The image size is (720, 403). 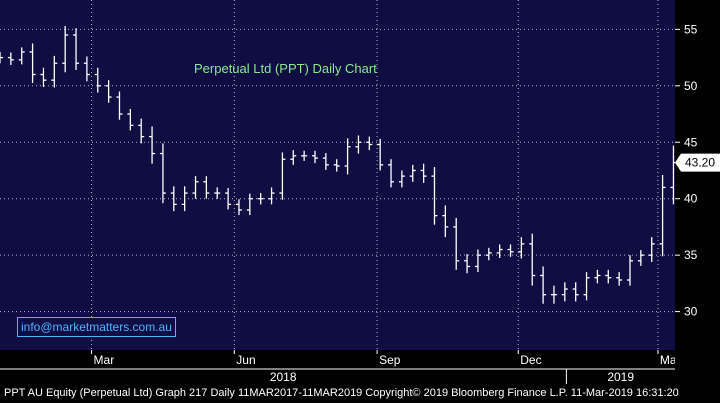 What do you see at coordinates (691, 86) in the screenshot?
I see `y-tick-label: 50` at bounding box center [691, 86].